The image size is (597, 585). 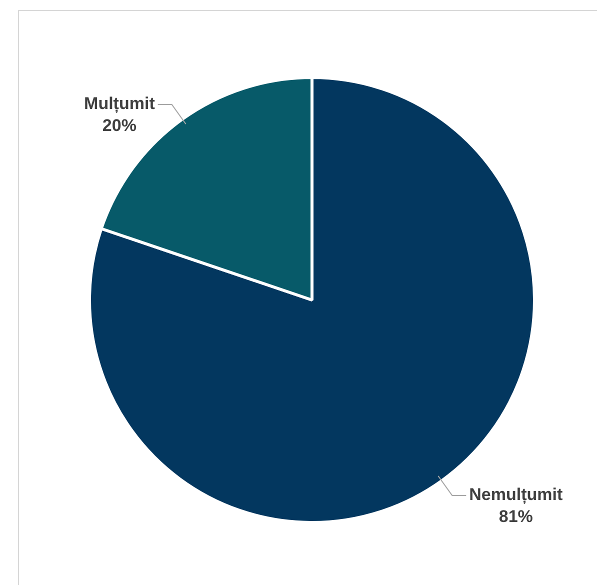 What do you see at coordinates (515, 516) in the screenshot?
I see `data-label: 81%` at bounding box center [515, 516].